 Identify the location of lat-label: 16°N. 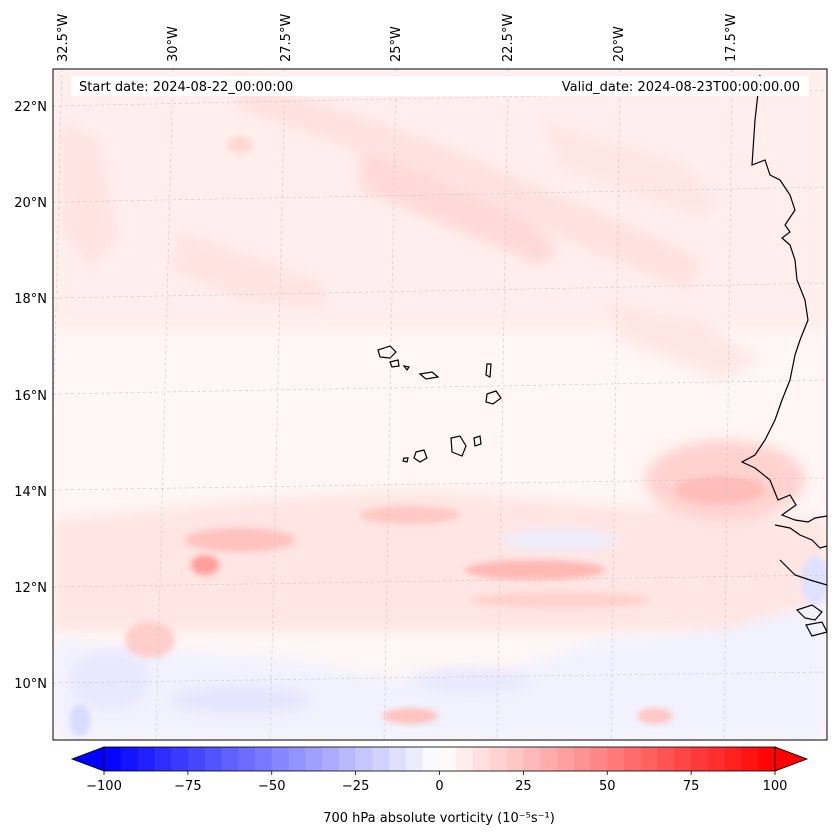
(30, 396).